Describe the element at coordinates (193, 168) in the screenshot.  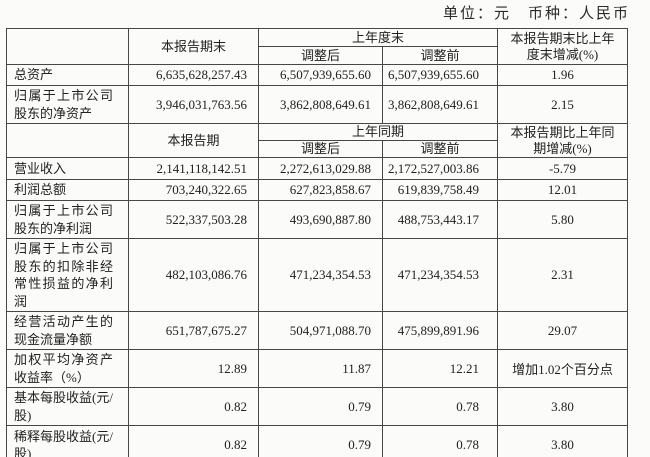
I see `current-value-cell: 2,141,118,142.51` at that location.